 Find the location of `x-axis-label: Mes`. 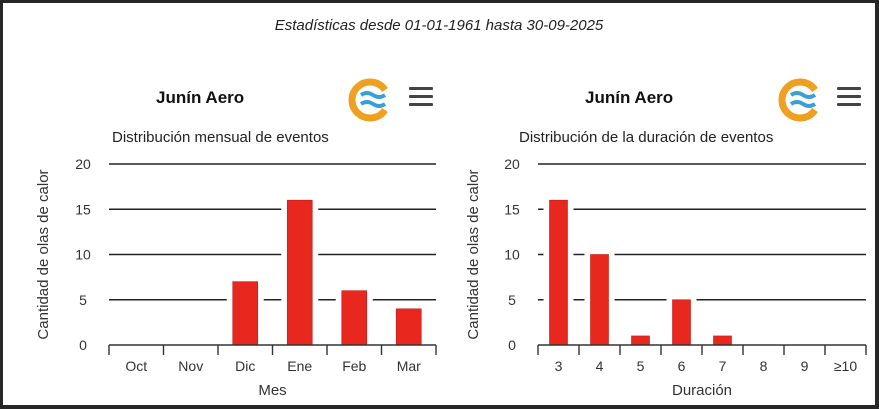

x-axis-label: Mes is located at coordinates (272, 390).